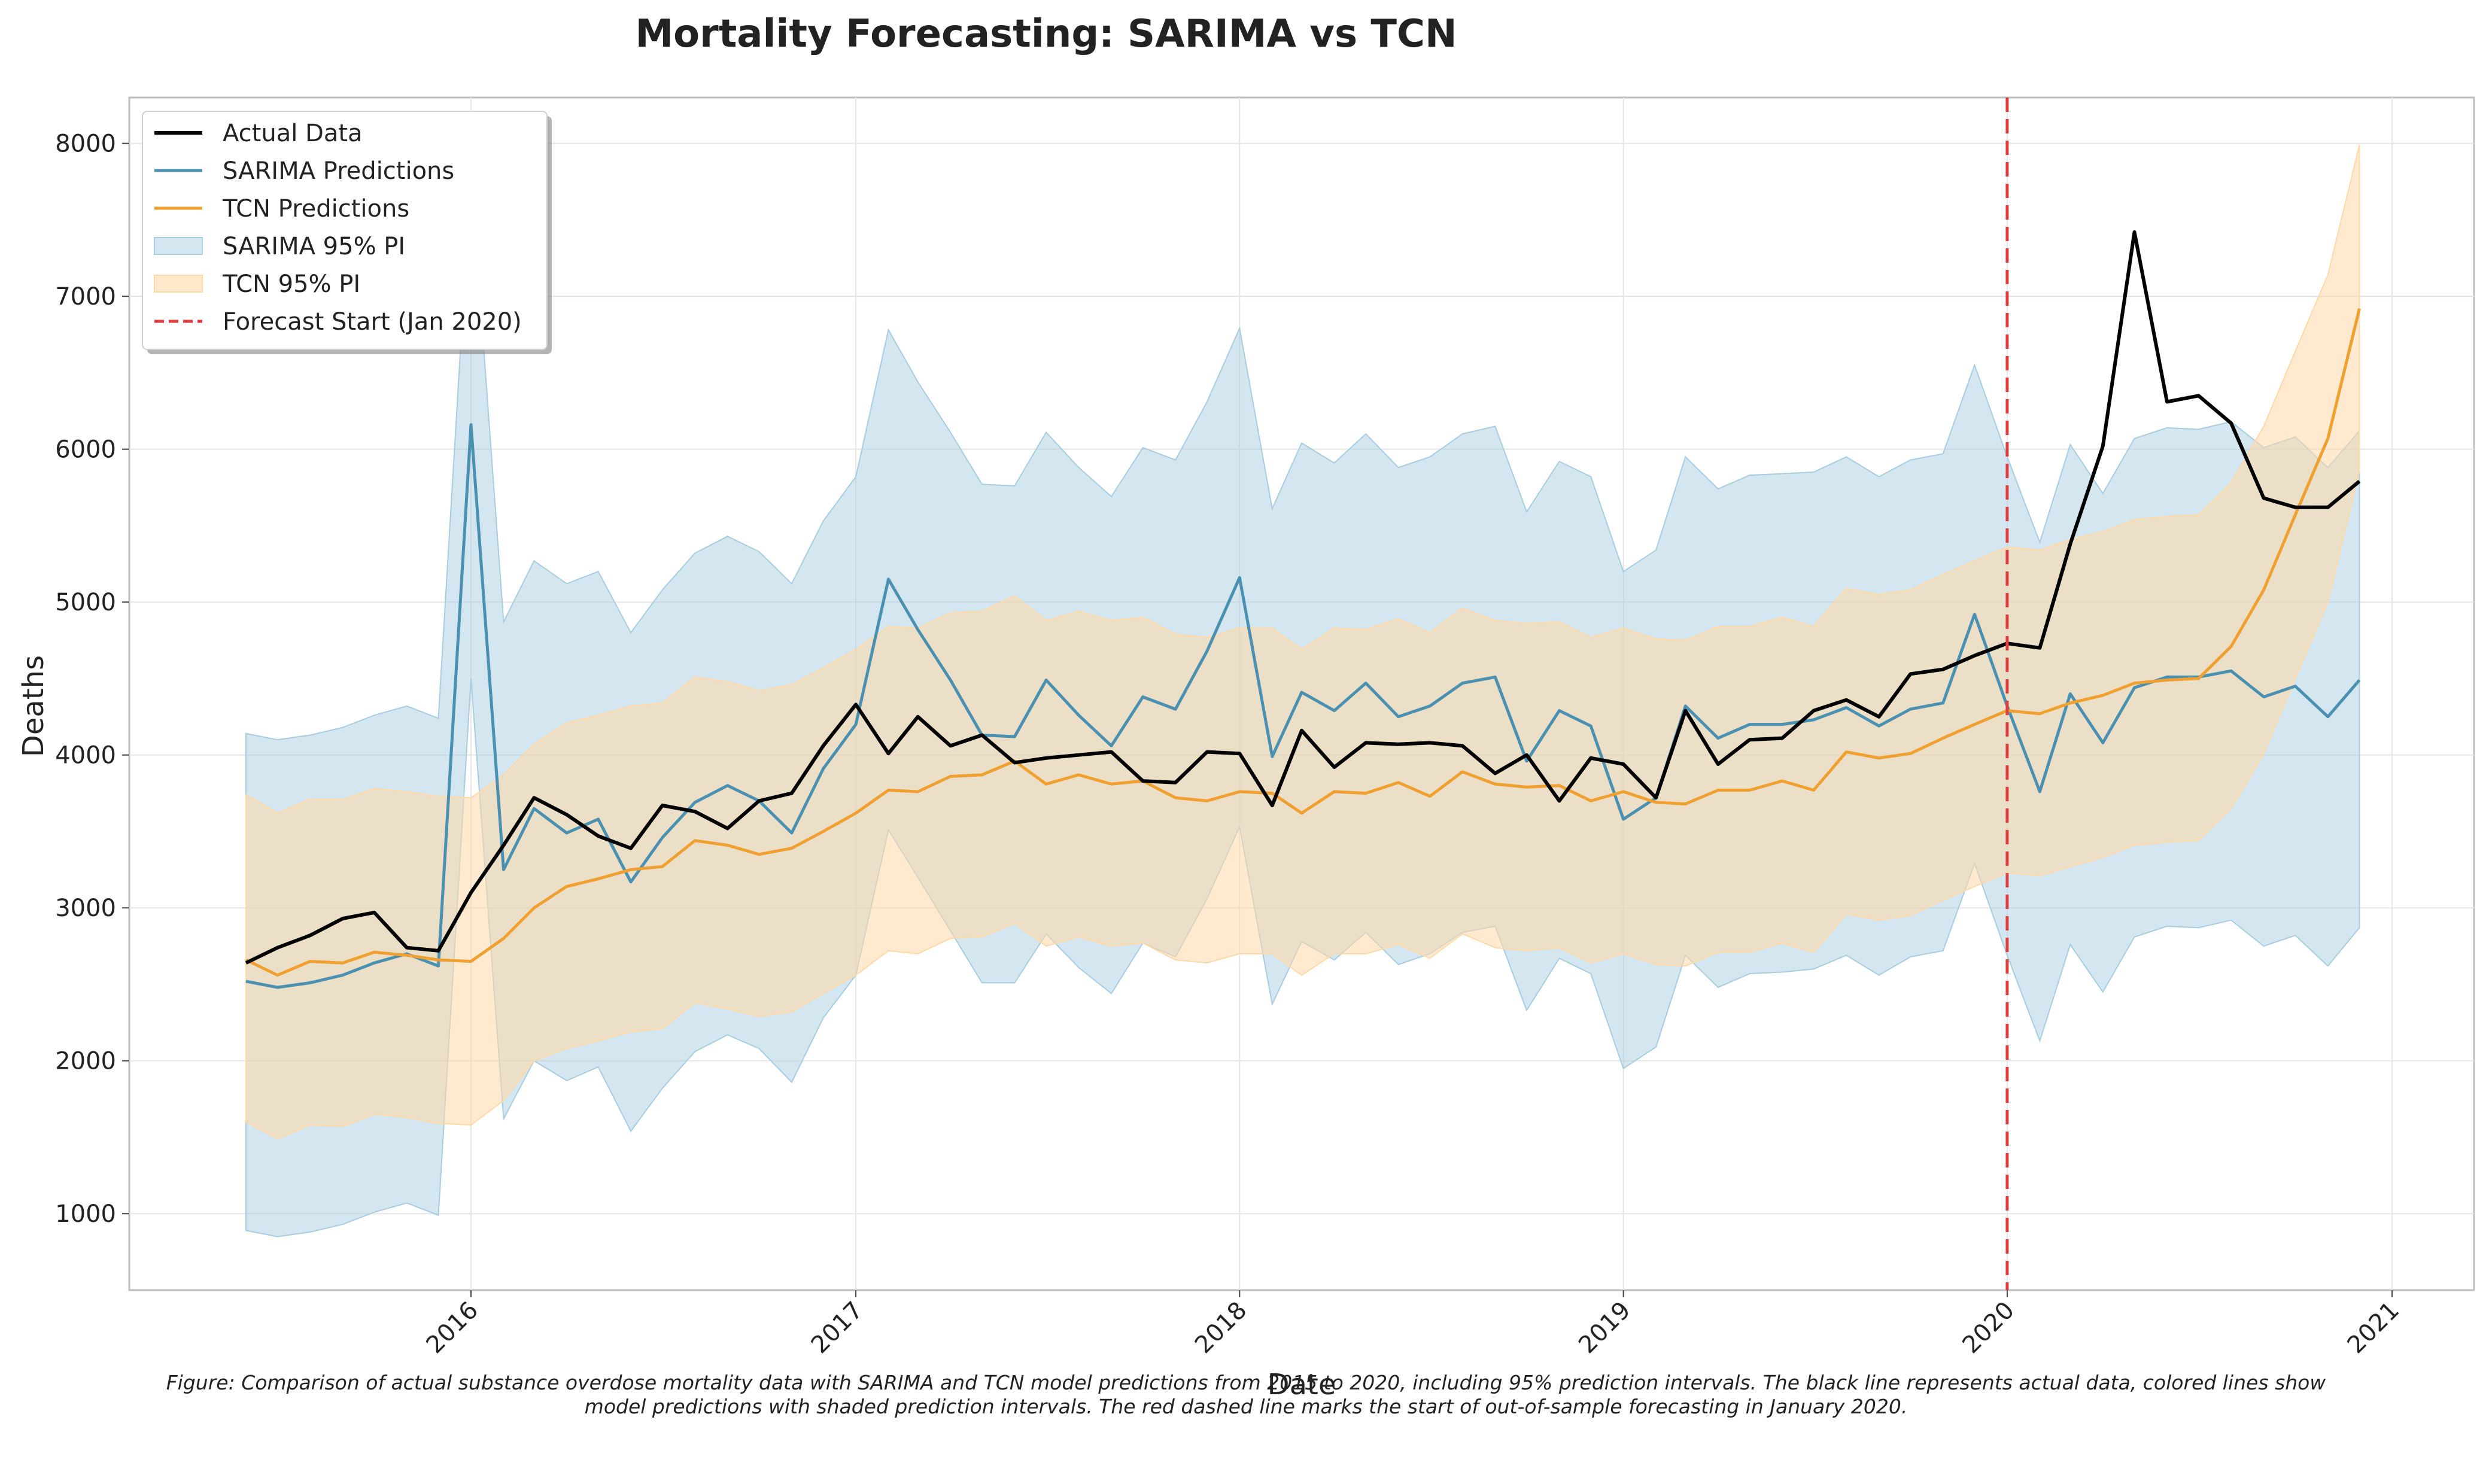 Image resolution: width=2492 pixels, height=1484 pixels. Describe the element at coordinates (1046, 34) in the screenshot. I see `chart-title: Mortality Forecasting: SARIMA vs TCN` at that location.